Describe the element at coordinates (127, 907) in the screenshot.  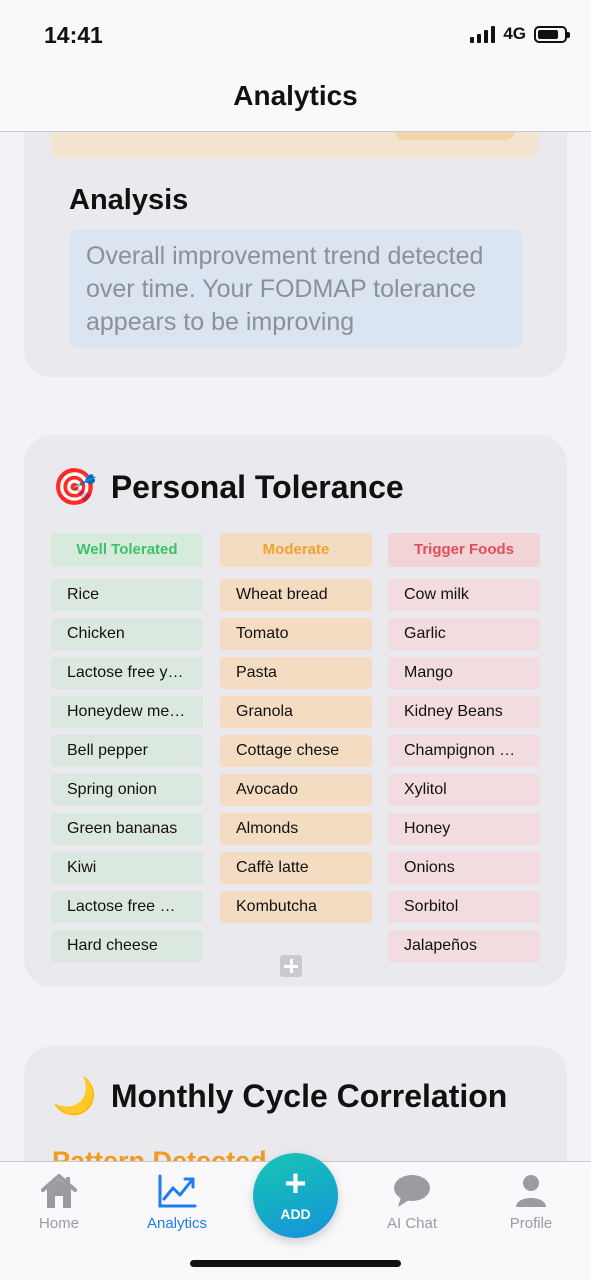
I see `food-item: Lactose free milk` at that location.